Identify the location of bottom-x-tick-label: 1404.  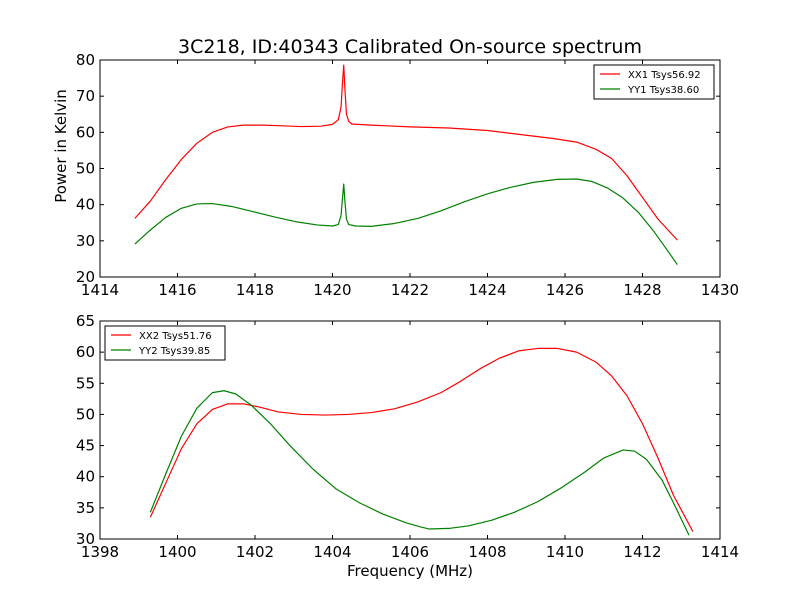
(332, 552).